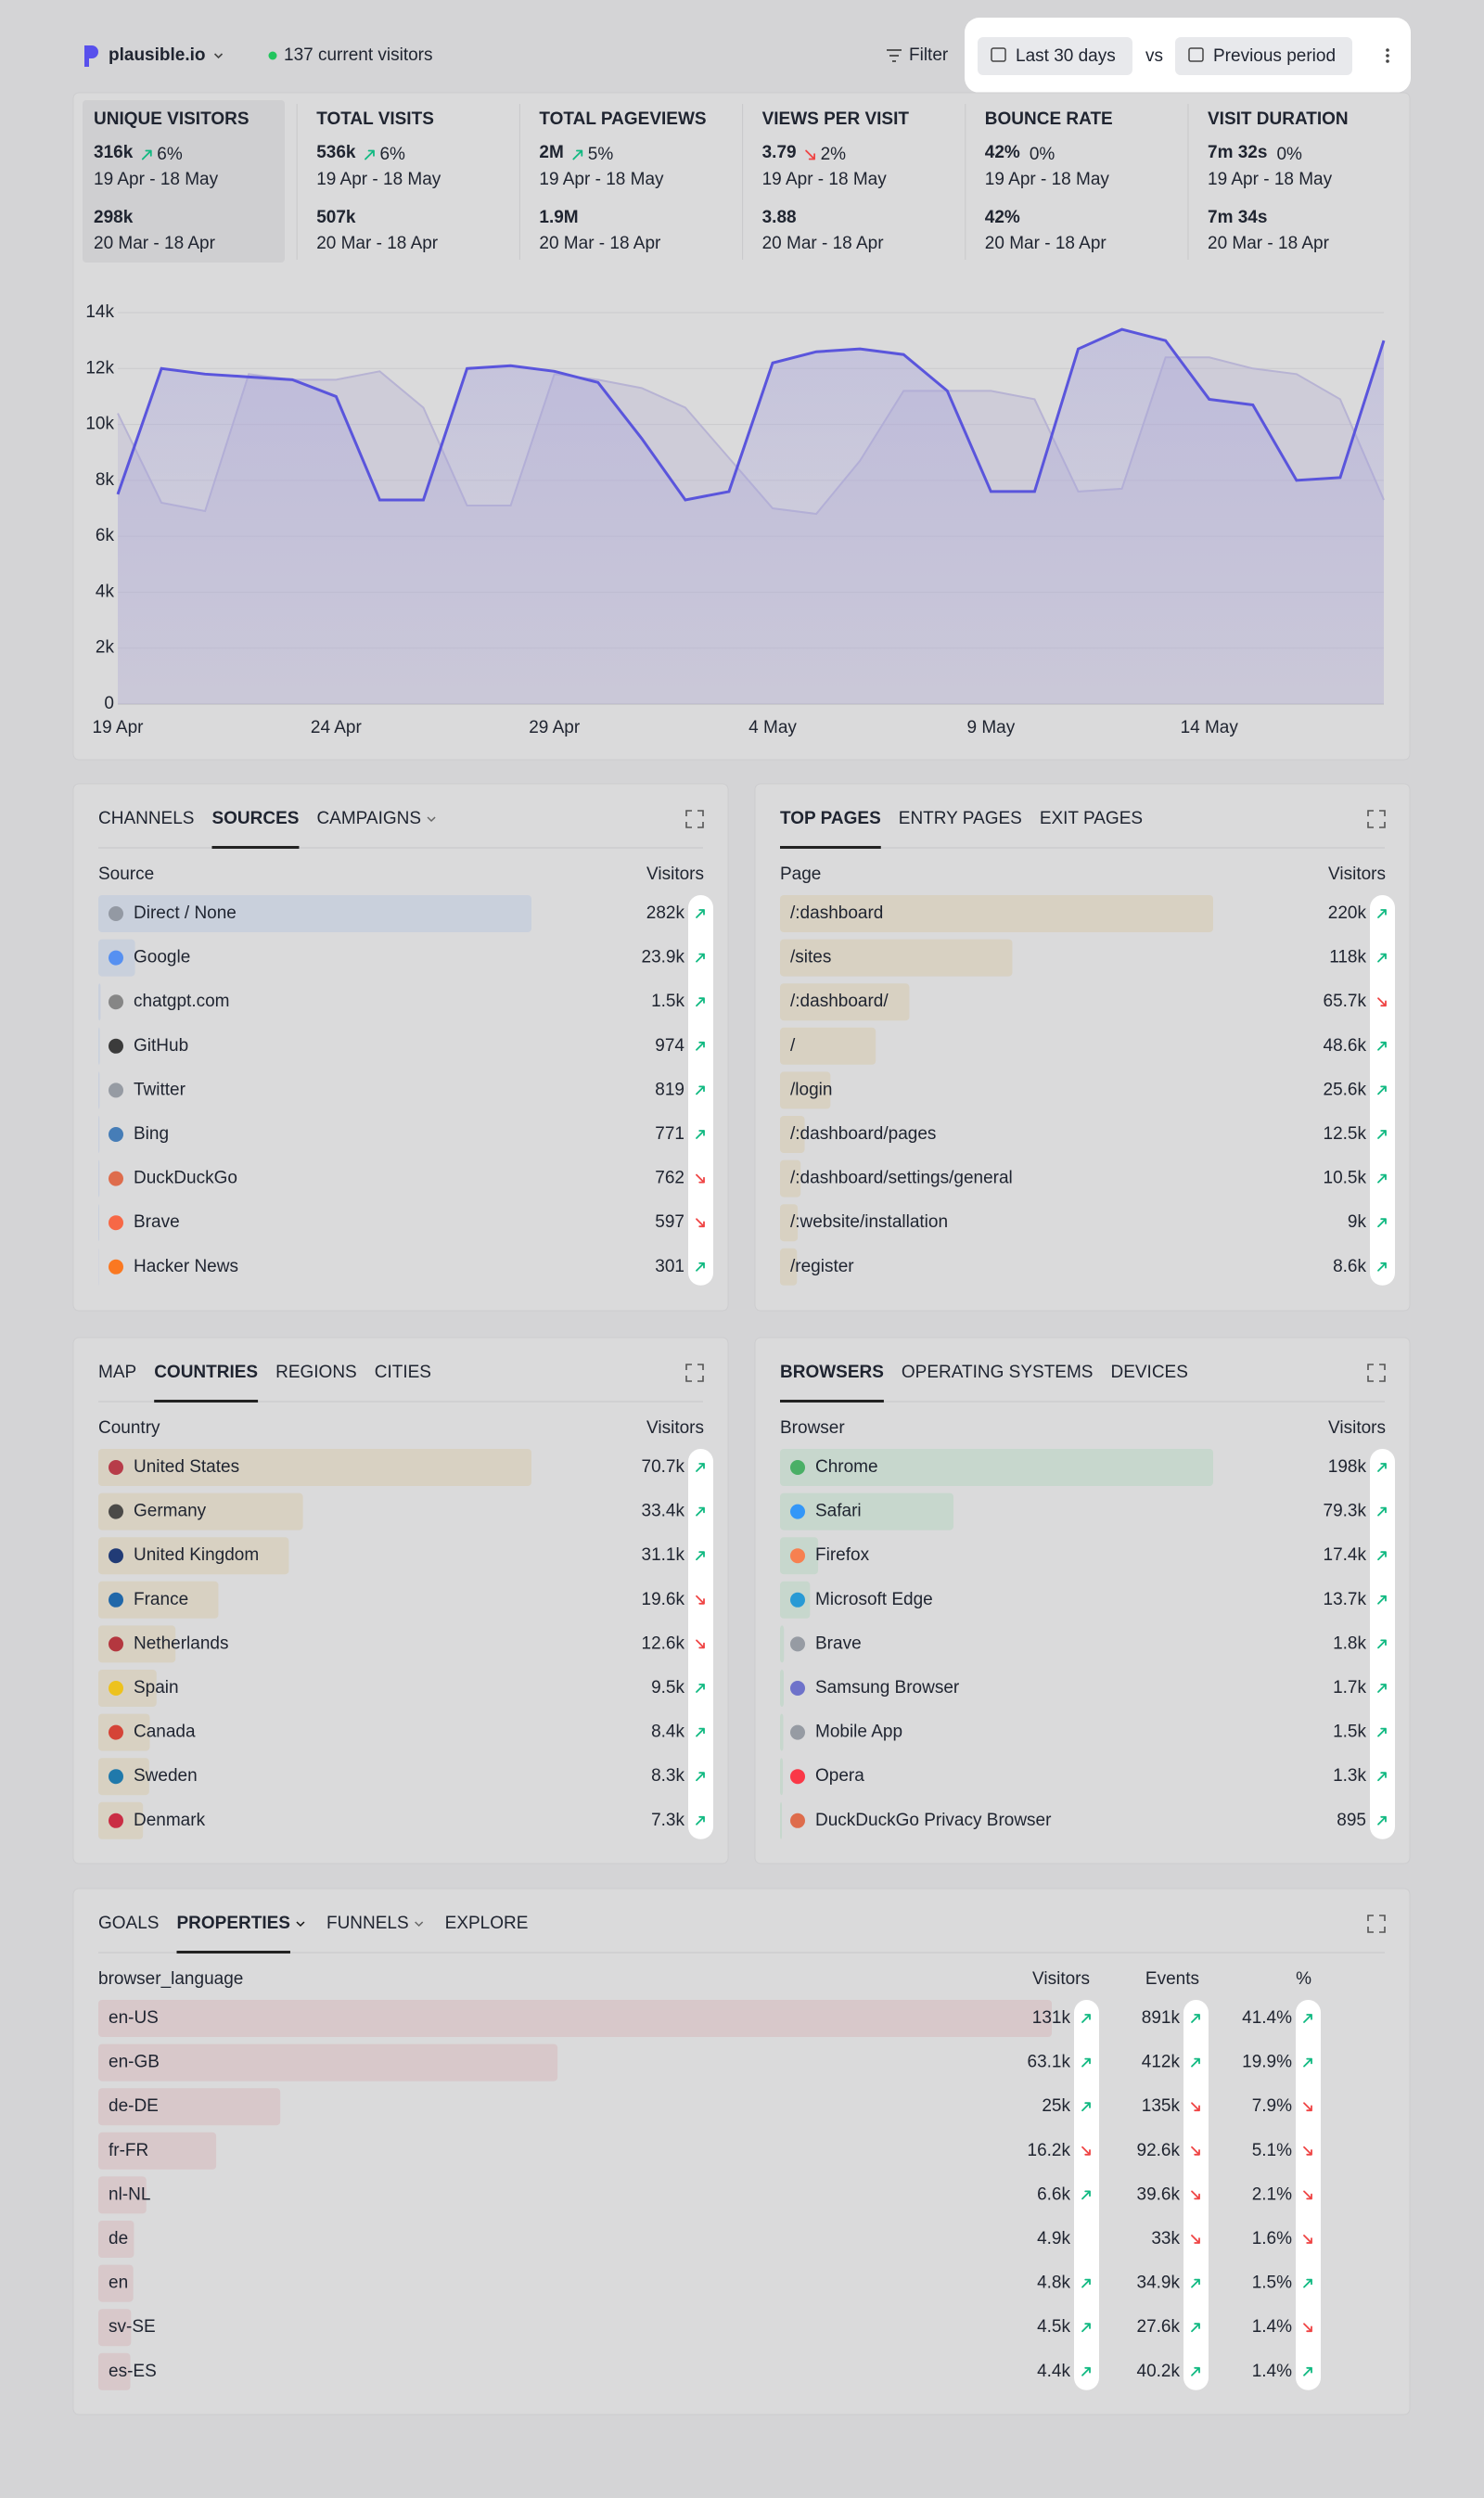  Describe the element at coordinates (1357, 1222) in the screenshot. I see `row-value: 9k` at that location.